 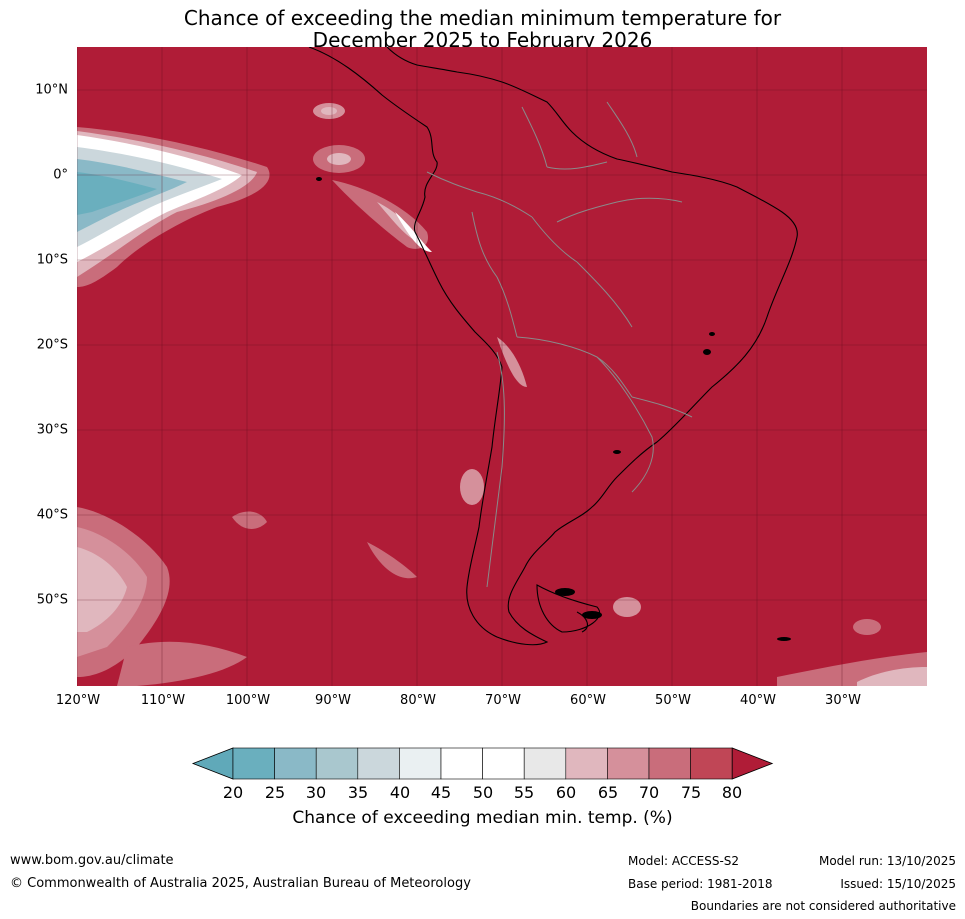 What do you see at coordinates (212, 763) in the screenshot?
I see `colorbar-arrow-low` at bounding box center [212, 763].